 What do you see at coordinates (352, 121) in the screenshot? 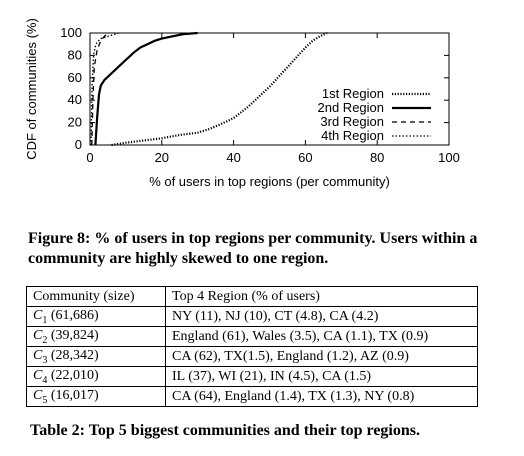
I see `legend-label-3: 3rd Region` at bounding box center [352, 121].